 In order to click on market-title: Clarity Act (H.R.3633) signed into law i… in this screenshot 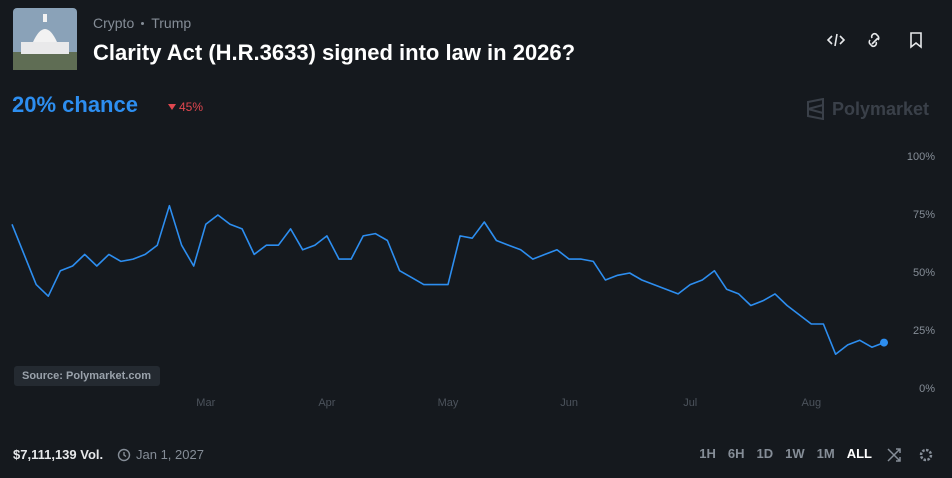, I will do `click(334, 52)`.